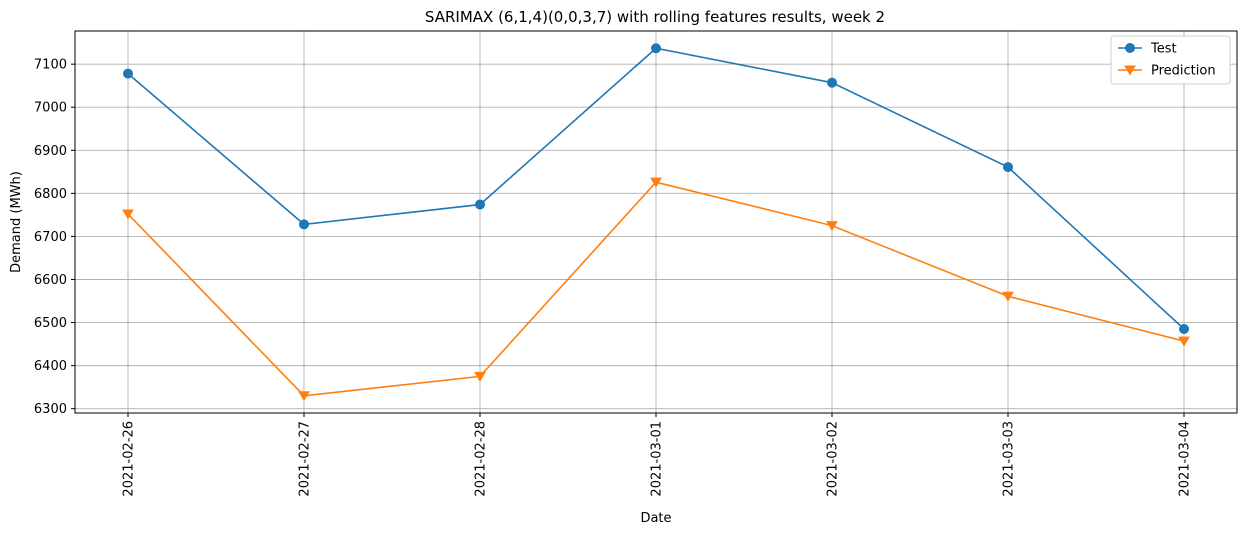 This screenshot has height=535, width=1247. Describe the element at coordinates (50, 194) in the screenshot. I see `y-tick-label: 6800` at that location.